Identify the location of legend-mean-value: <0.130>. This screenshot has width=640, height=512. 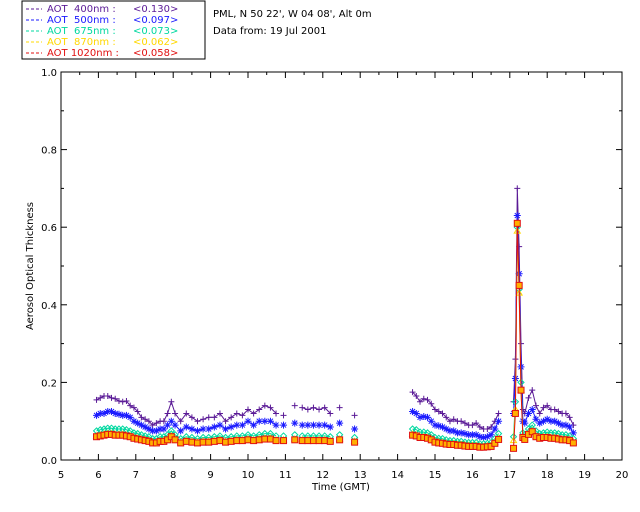
(155, 9).